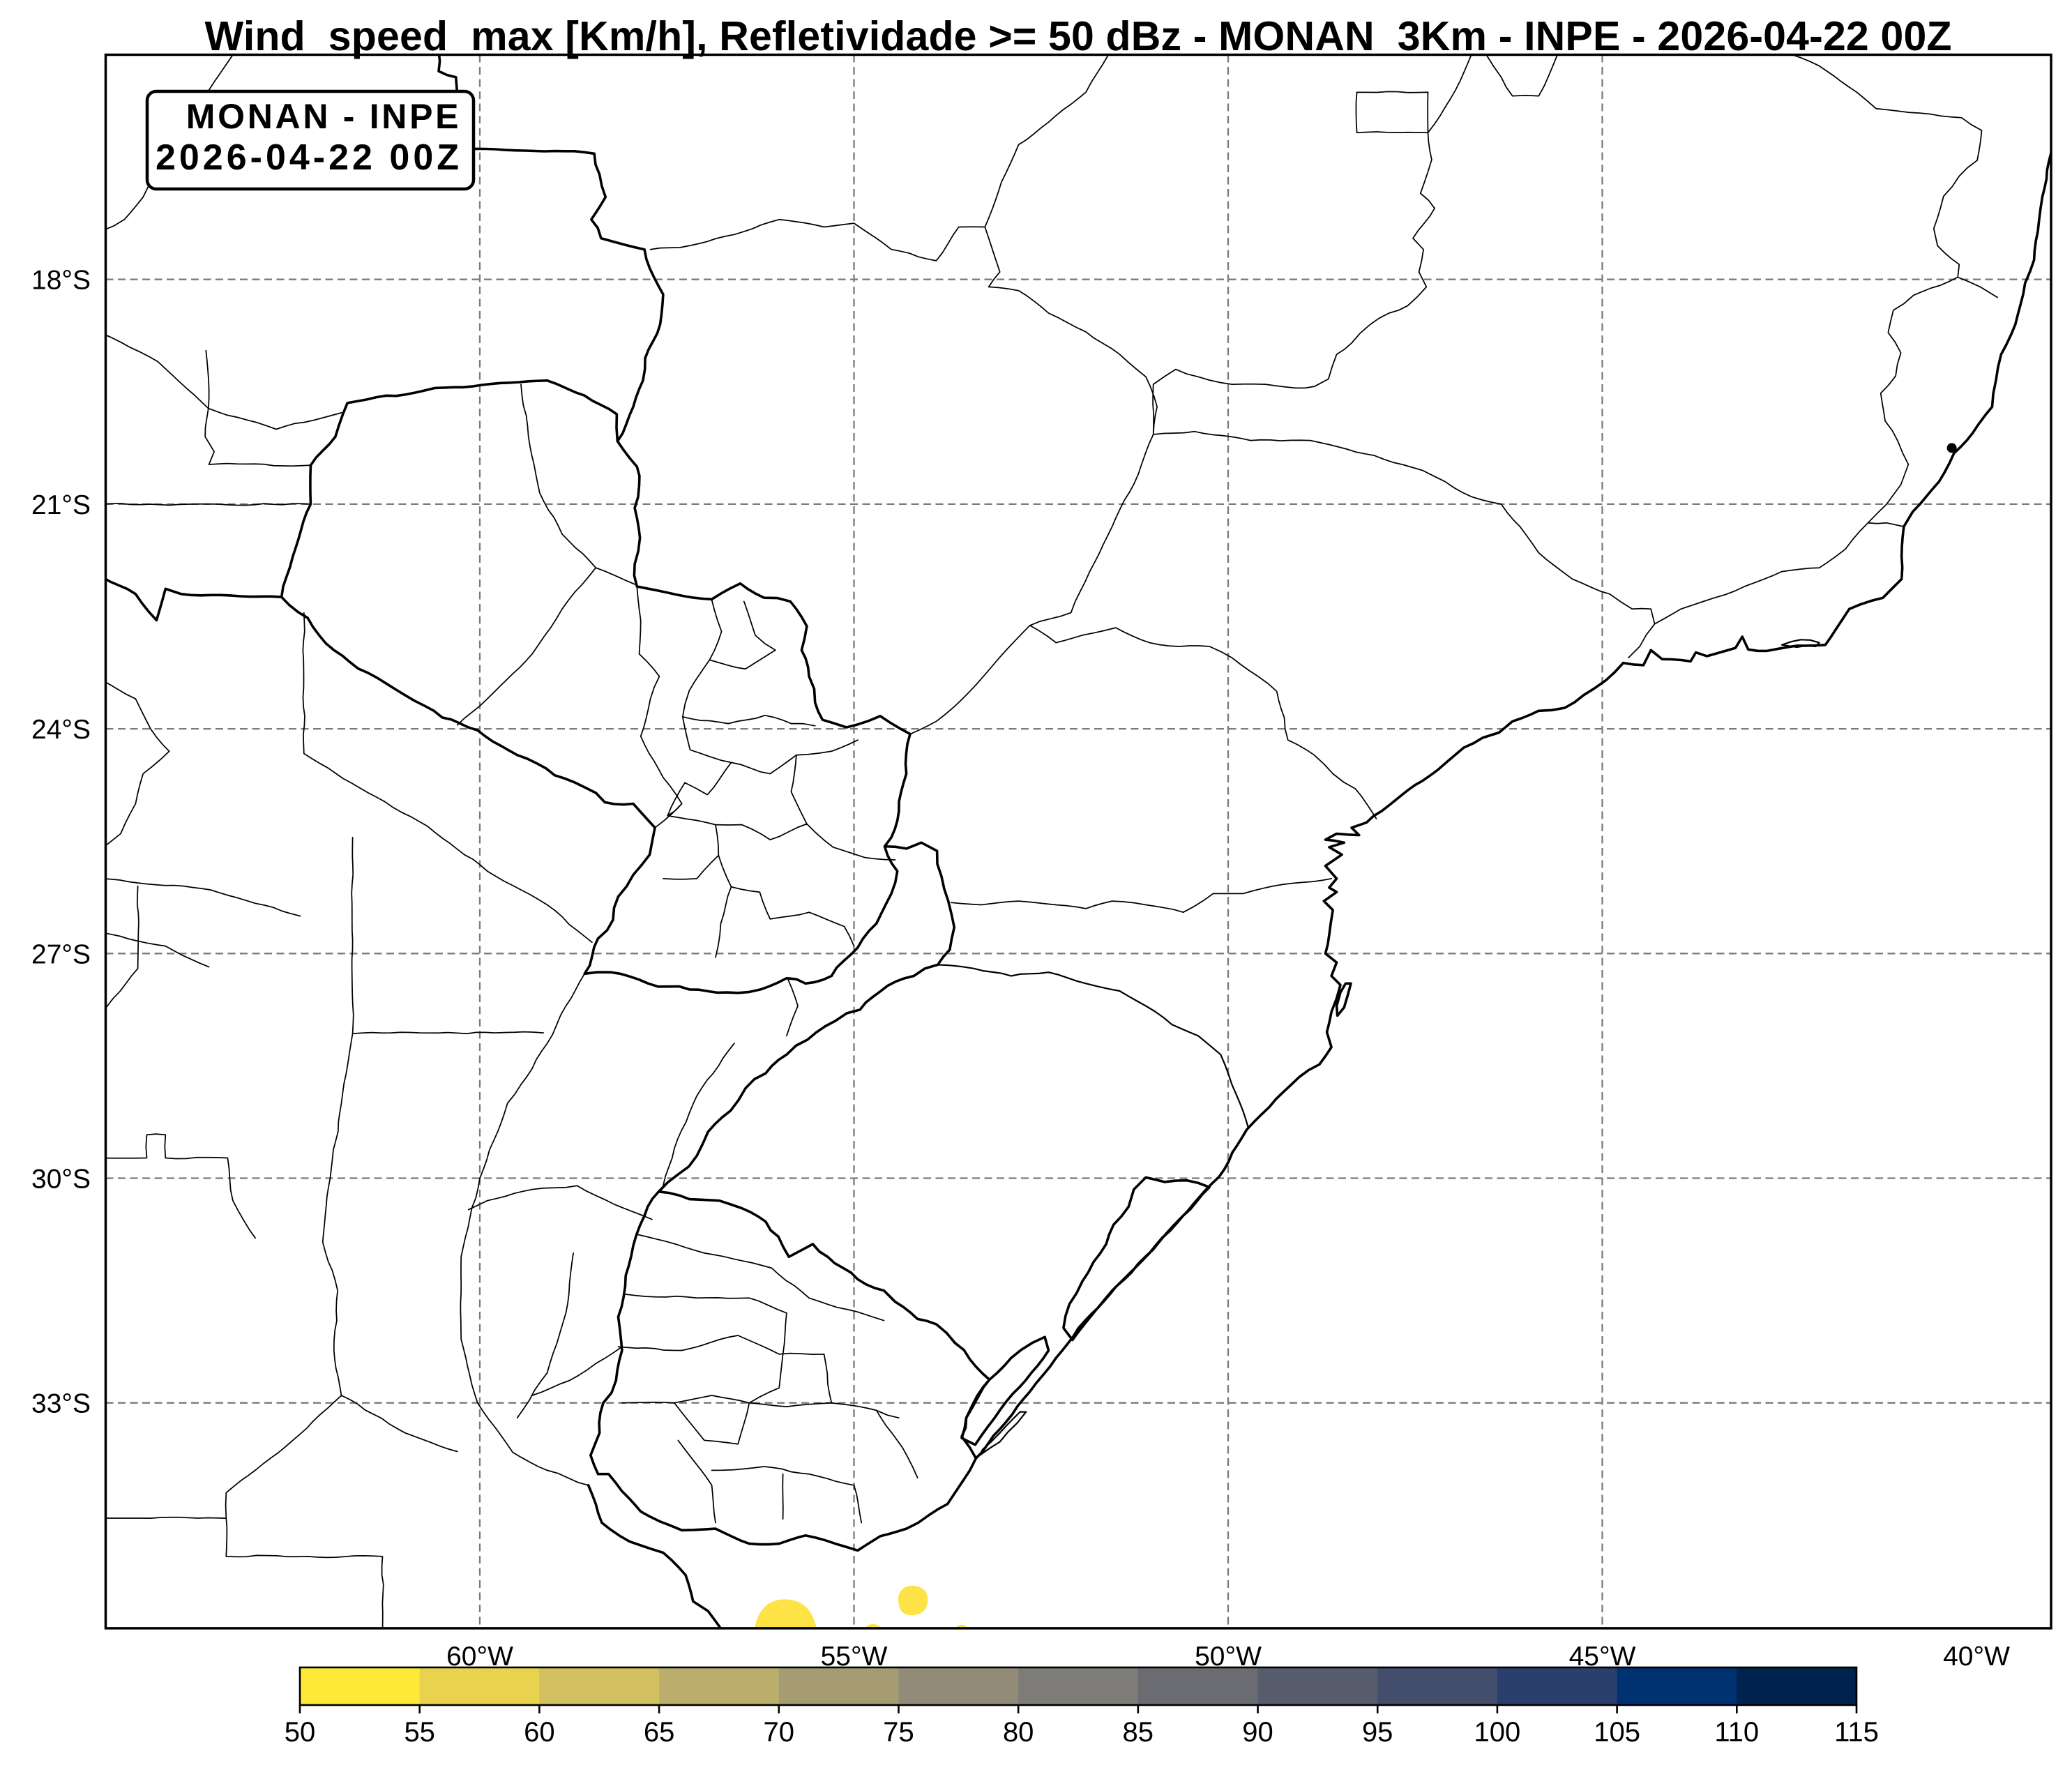  What do you see at coordinates (420, 1732) in the screenshot?
I see `svg-text: 55` at bounding box center [420, 1732].